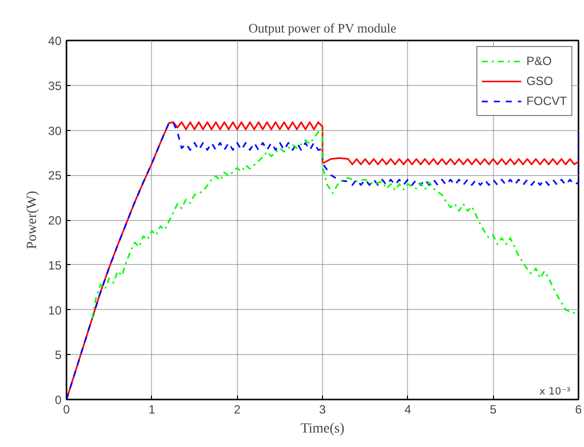  What do you see at coordinates (322, 429) in the screenshot?
I see `x-axis-title: Time(s)` at bounding box center [322, 429].